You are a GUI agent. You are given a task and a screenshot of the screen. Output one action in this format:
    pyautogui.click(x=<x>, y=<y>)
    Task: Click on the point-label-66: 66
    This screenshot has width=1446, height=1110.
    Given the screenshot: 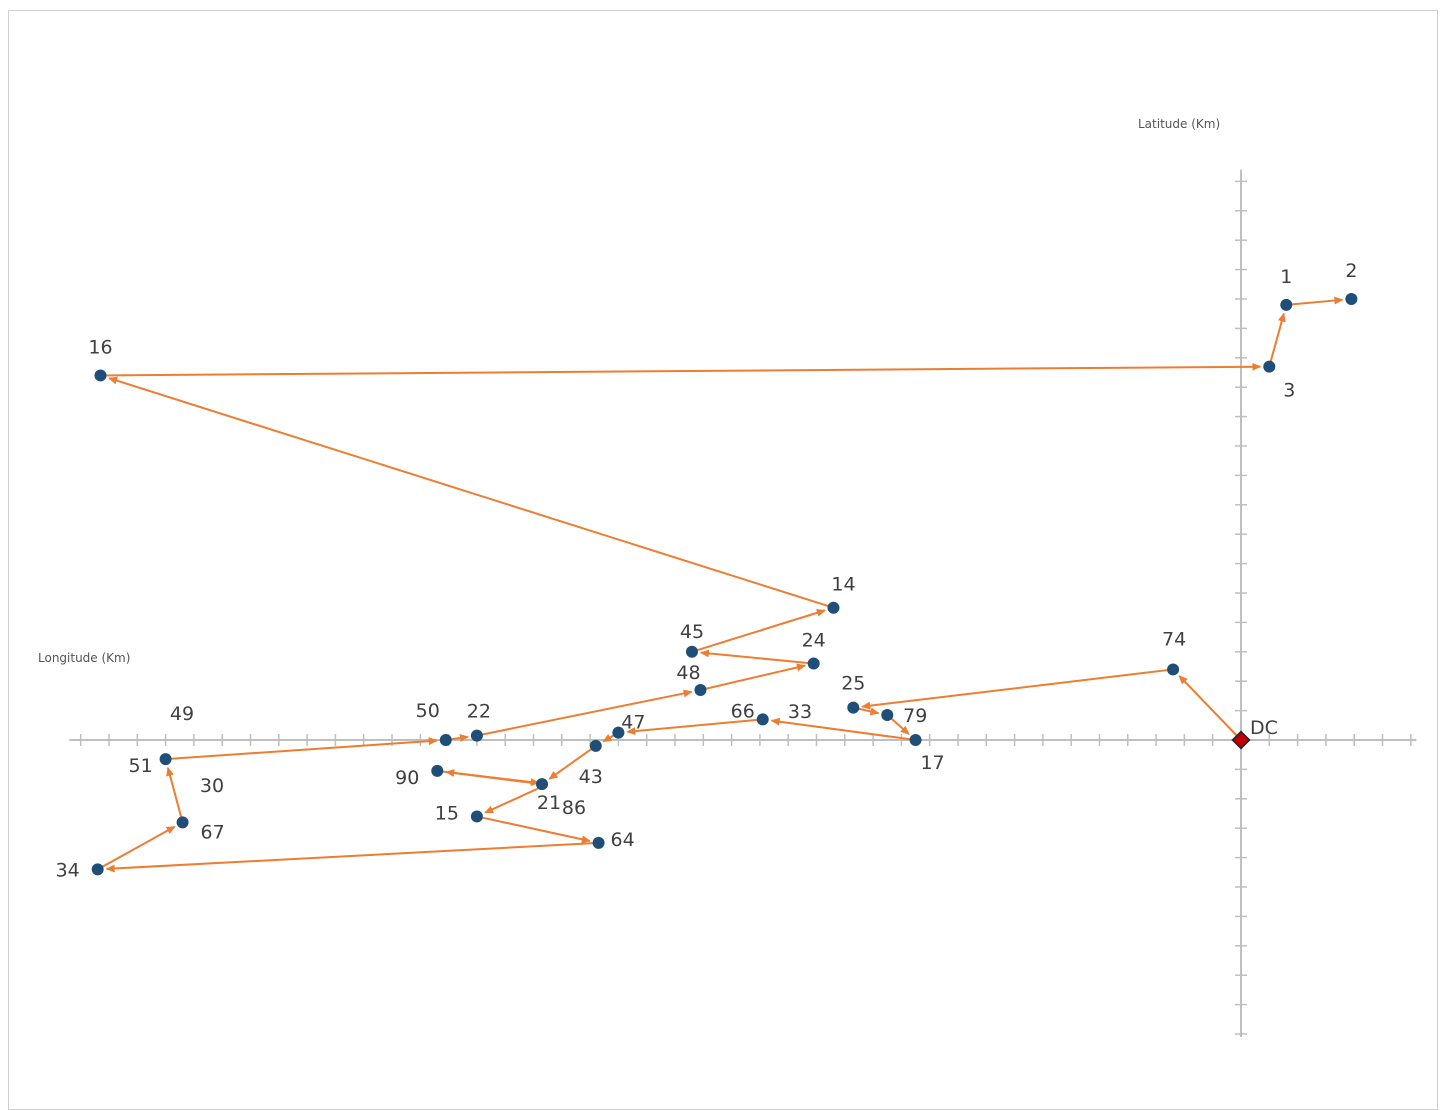 What is the action you would take?
    pyautogui.click(x=743, y=711)
    